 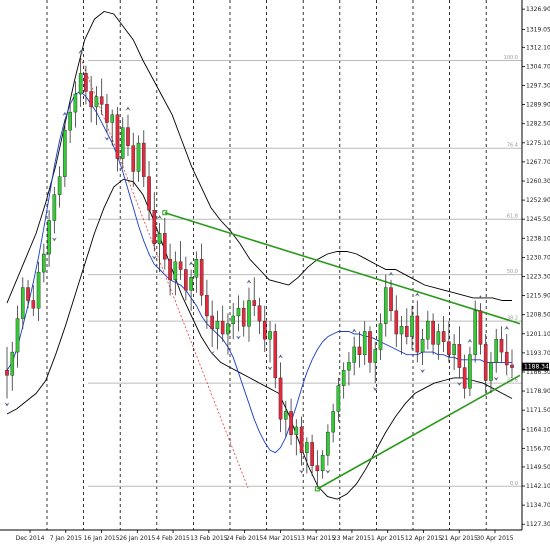 I want to click on x-tick-label: 30 Apr 2015, so click(x=494, y=538).